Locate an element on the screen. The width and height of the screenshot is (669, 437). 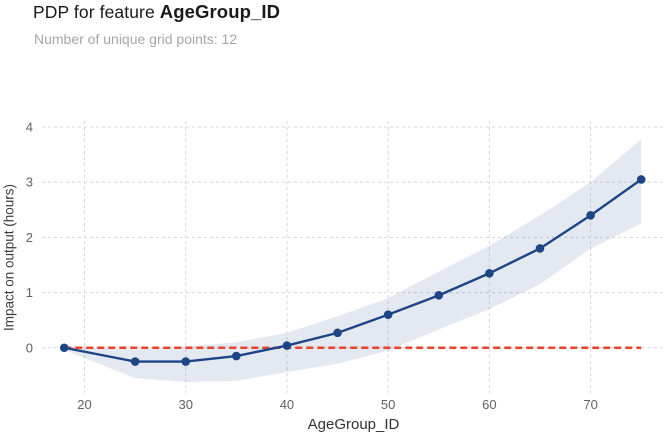
chart-title: PDP for feature AgeGroup_ID is located at coordinates (156, 12).